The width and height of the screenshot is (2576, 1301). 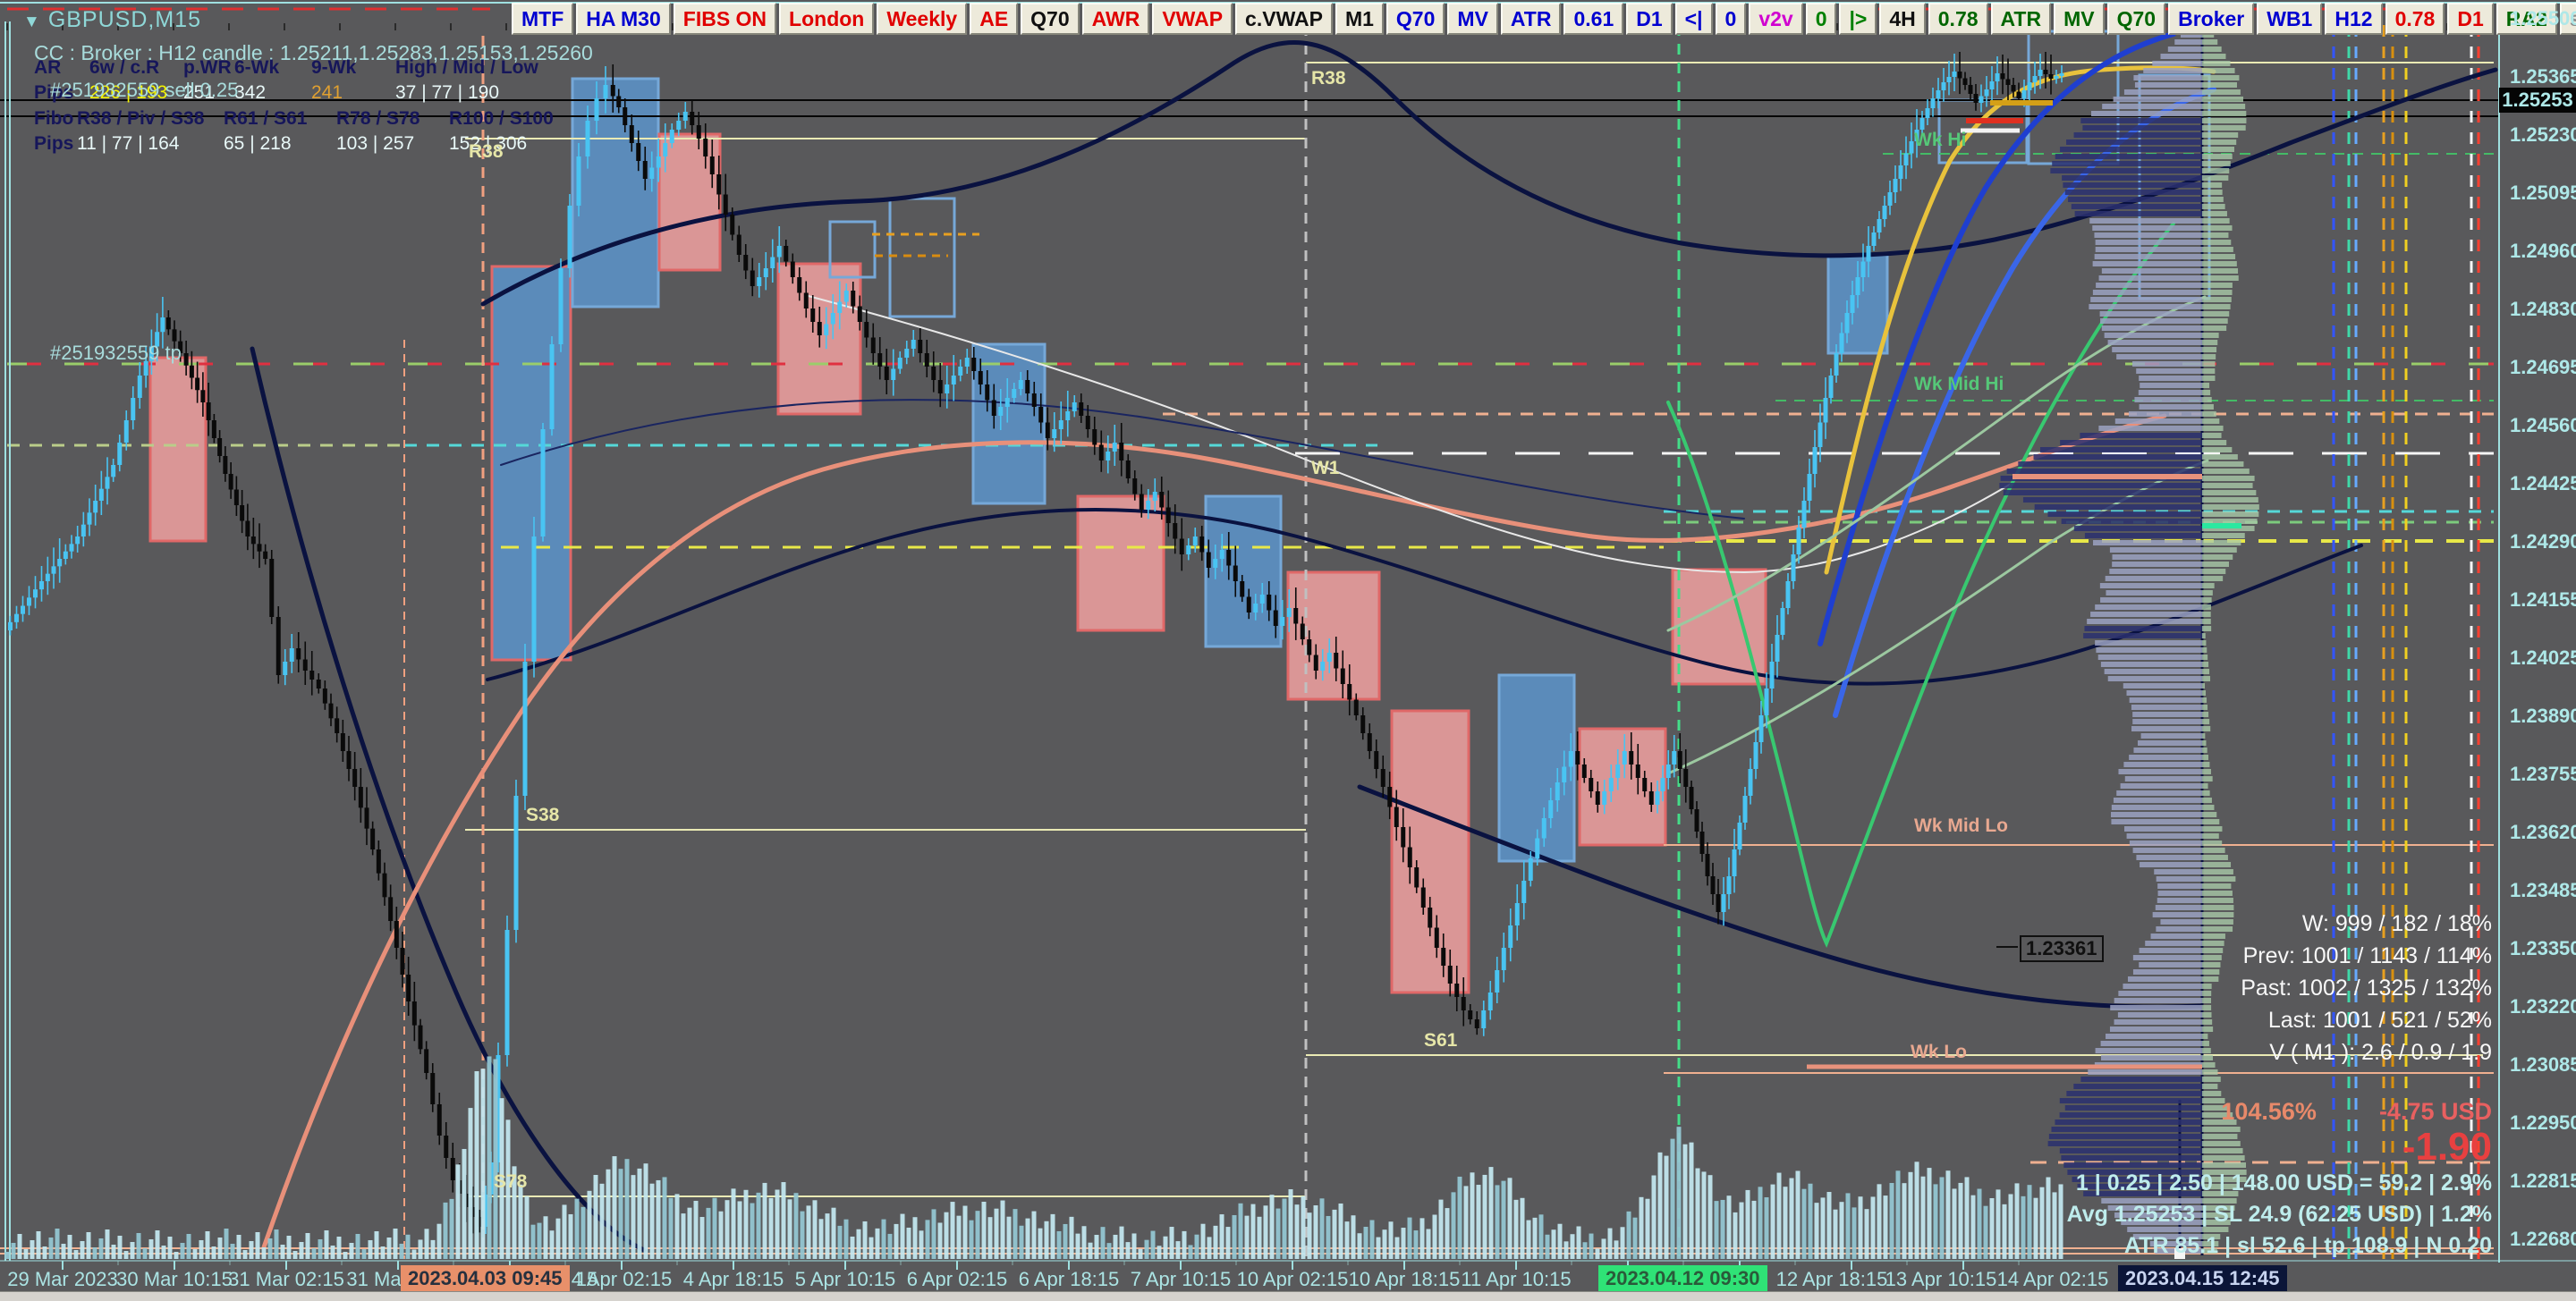 What do you see at coordinates (1122, 460) in the screenshot?
I see `indicator-curve` at bounding box center [1122, 460].